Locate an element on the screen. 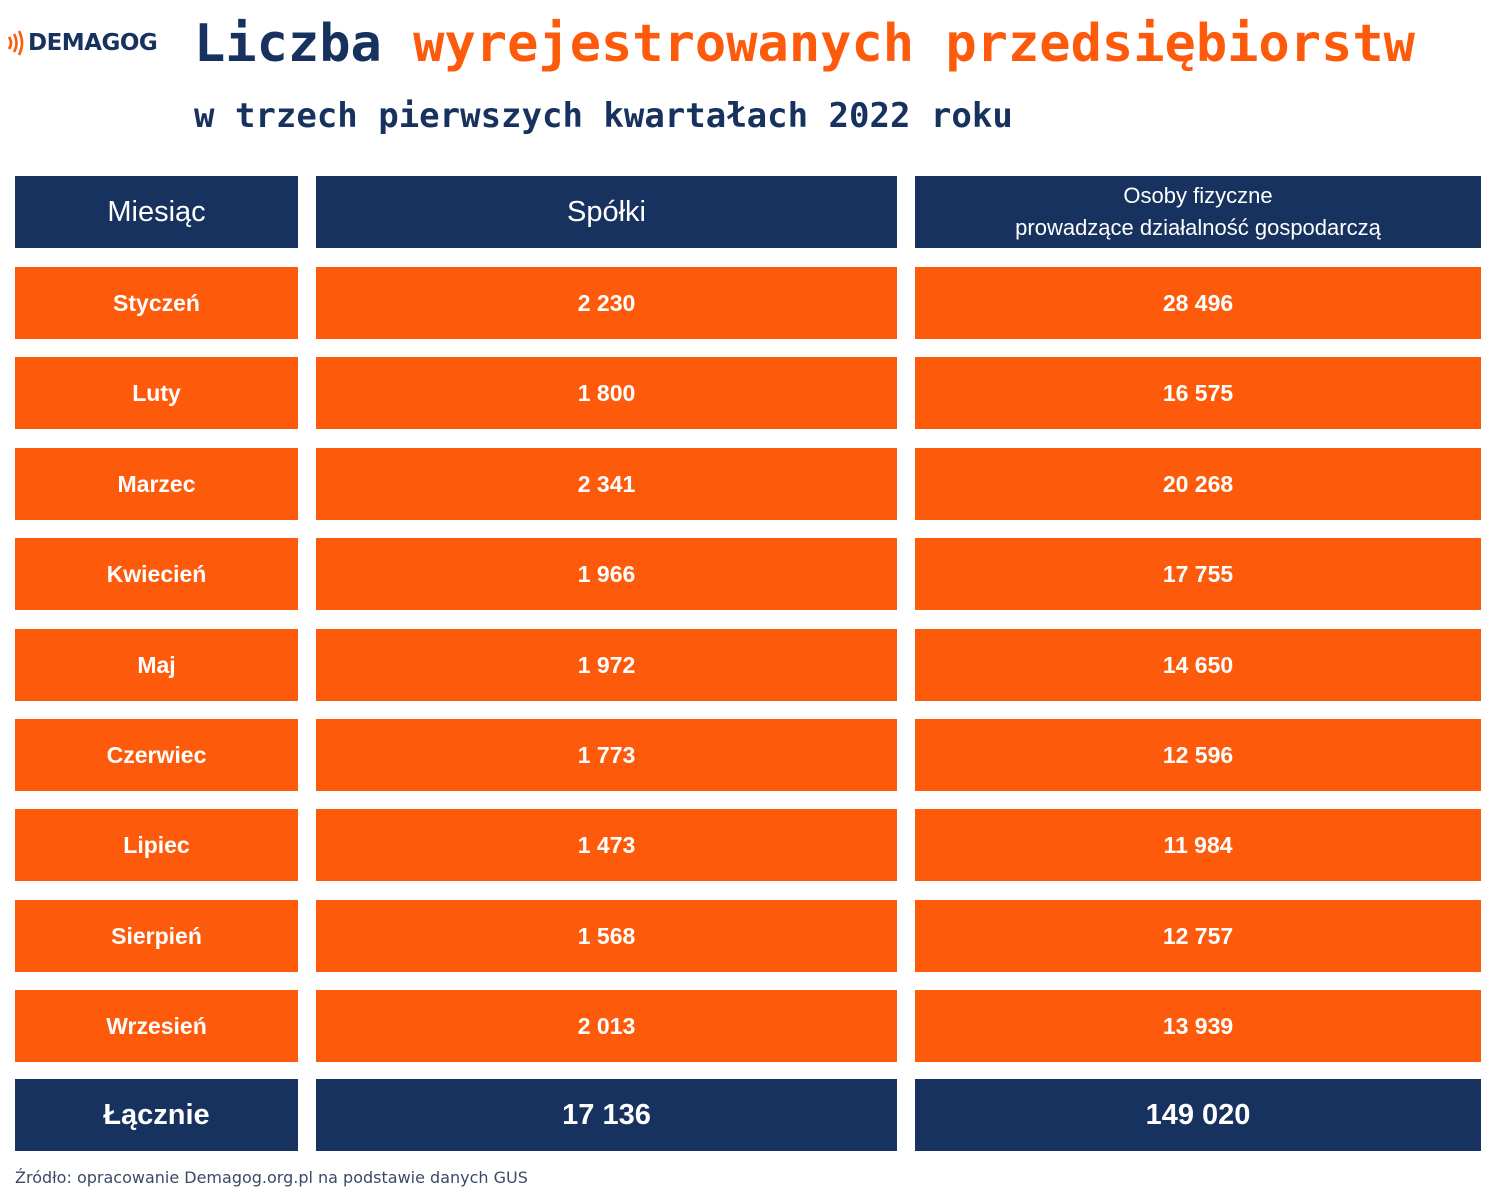 This screenshot has width=1487, height=1200. table-cell-month: Luty is located at coordinates (156, 393).